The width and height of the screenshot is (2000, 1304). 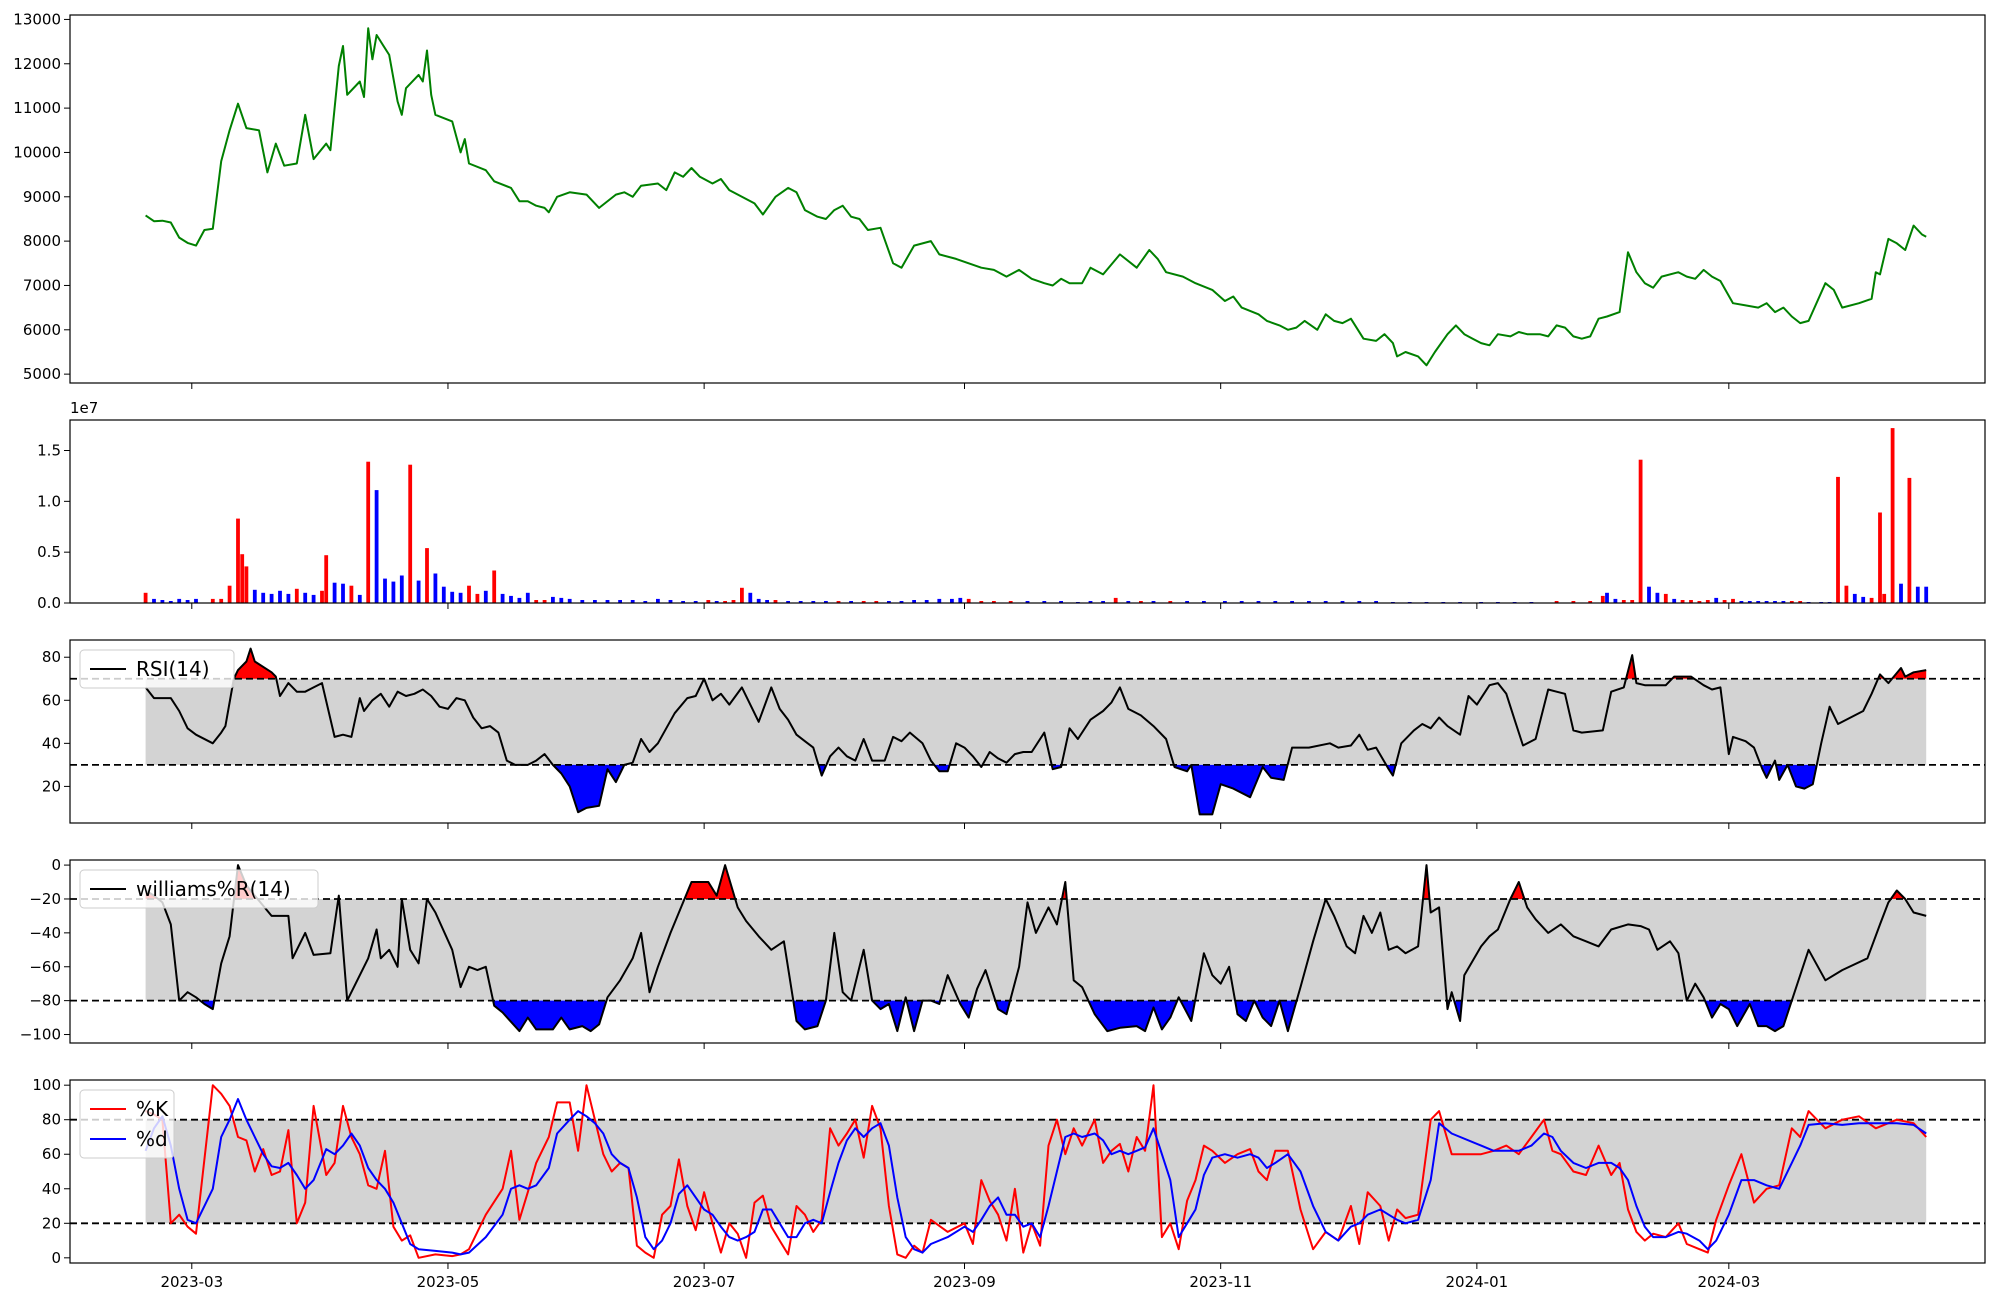 What do you see at coordinates (56, 865) in the screenshot?
I see `williams-panel-ytick-label: 0` at bounding box center [56, 865].